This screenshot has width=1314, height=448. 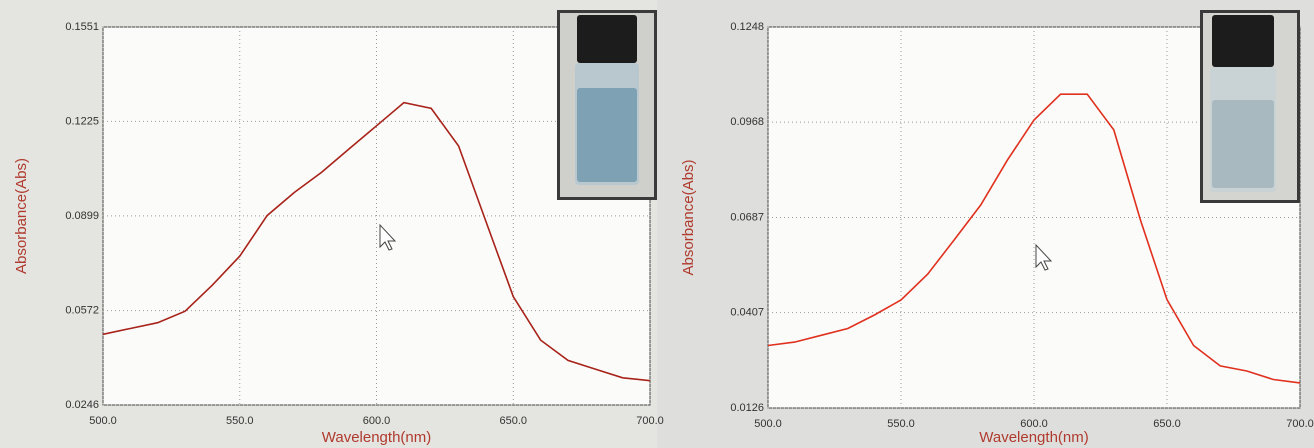 What do you see at coordinates (82, 121) in the screenshot?
I see `y-tick-label: 0.1225` at bounding box center [82, 121].